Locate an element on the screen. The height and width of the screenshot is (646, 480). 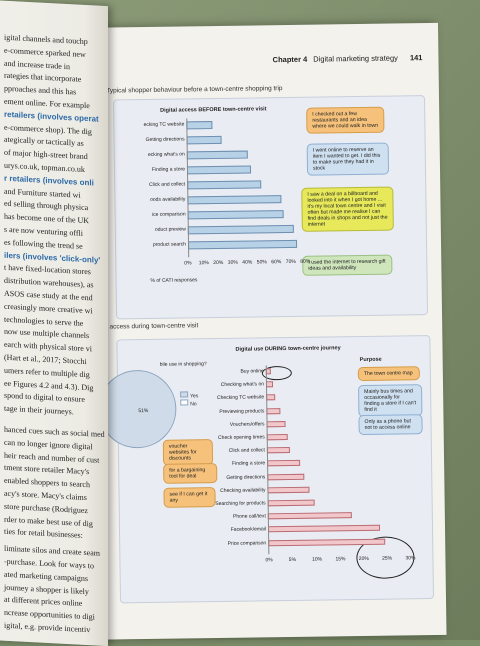
left-page-line: store purchase (Rodriguez is located at coordinates (46, 508).